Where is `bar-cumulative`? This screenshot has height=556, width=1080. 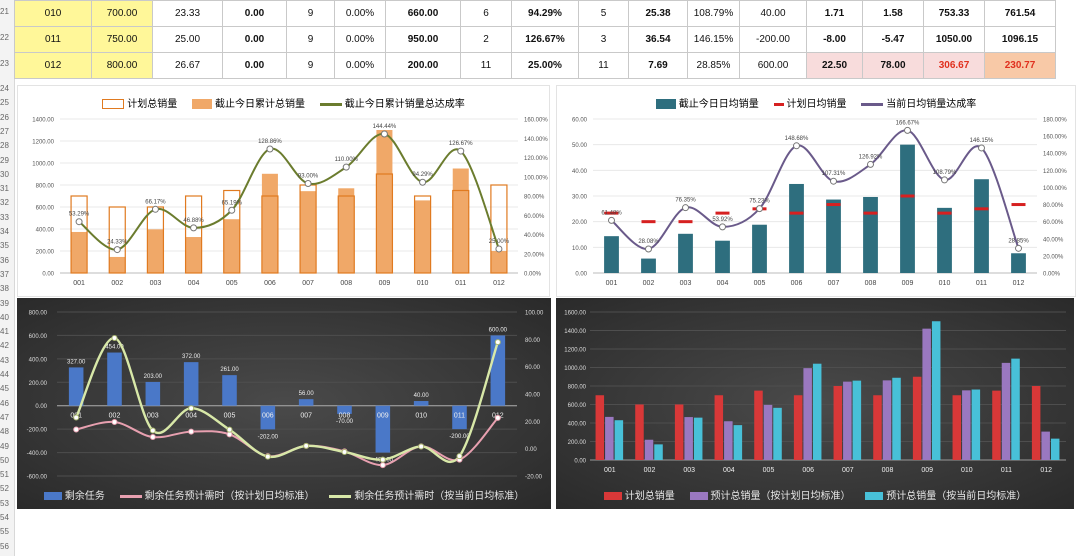 bar-cumulative is located at coordinates (308, 232).